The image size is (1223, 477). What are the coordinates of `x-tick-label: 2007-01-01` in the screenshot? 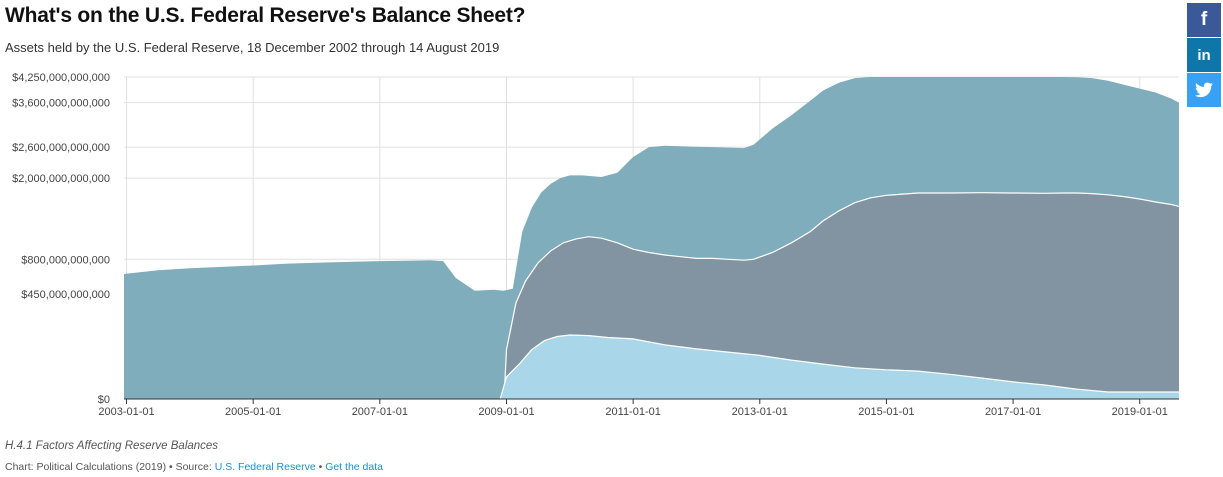 It's located at (380, 412).